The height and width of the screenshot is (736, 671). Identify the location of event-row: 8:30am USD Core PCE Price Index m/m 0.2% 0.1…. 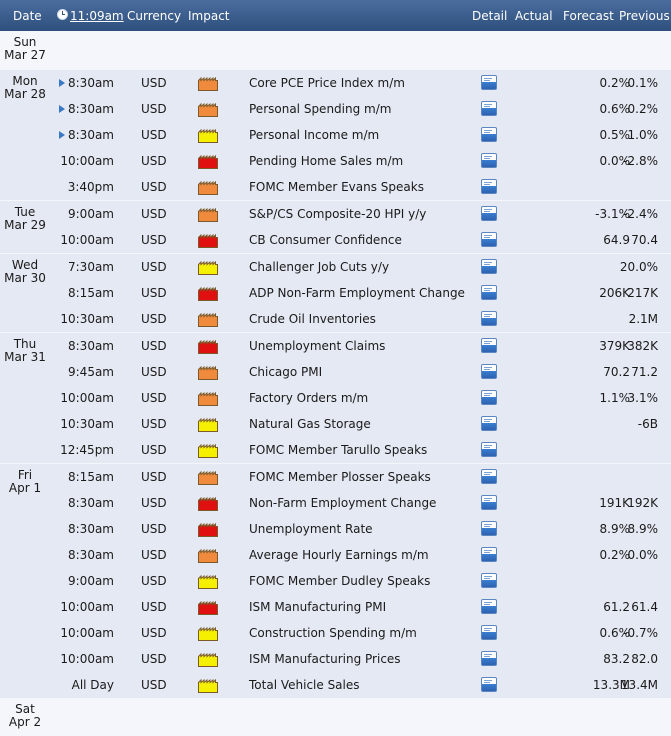
(335, 83).